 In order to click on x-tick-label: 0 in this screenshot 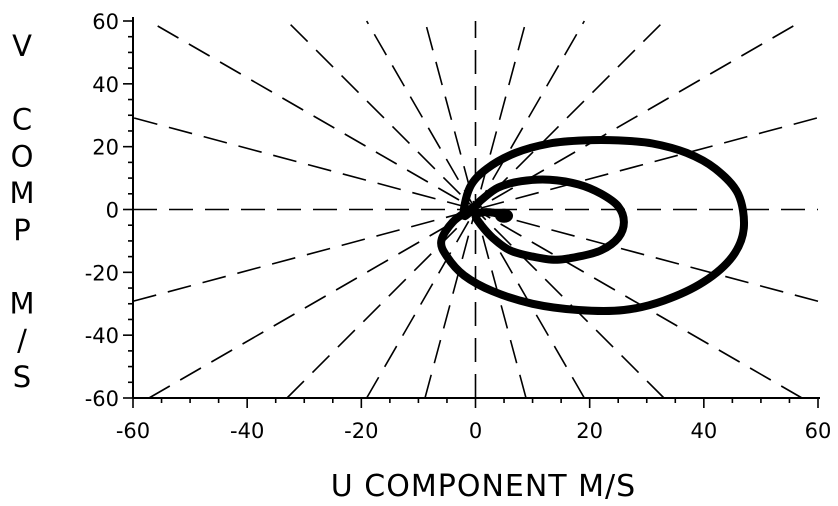, I will do `click(475, 431)`.